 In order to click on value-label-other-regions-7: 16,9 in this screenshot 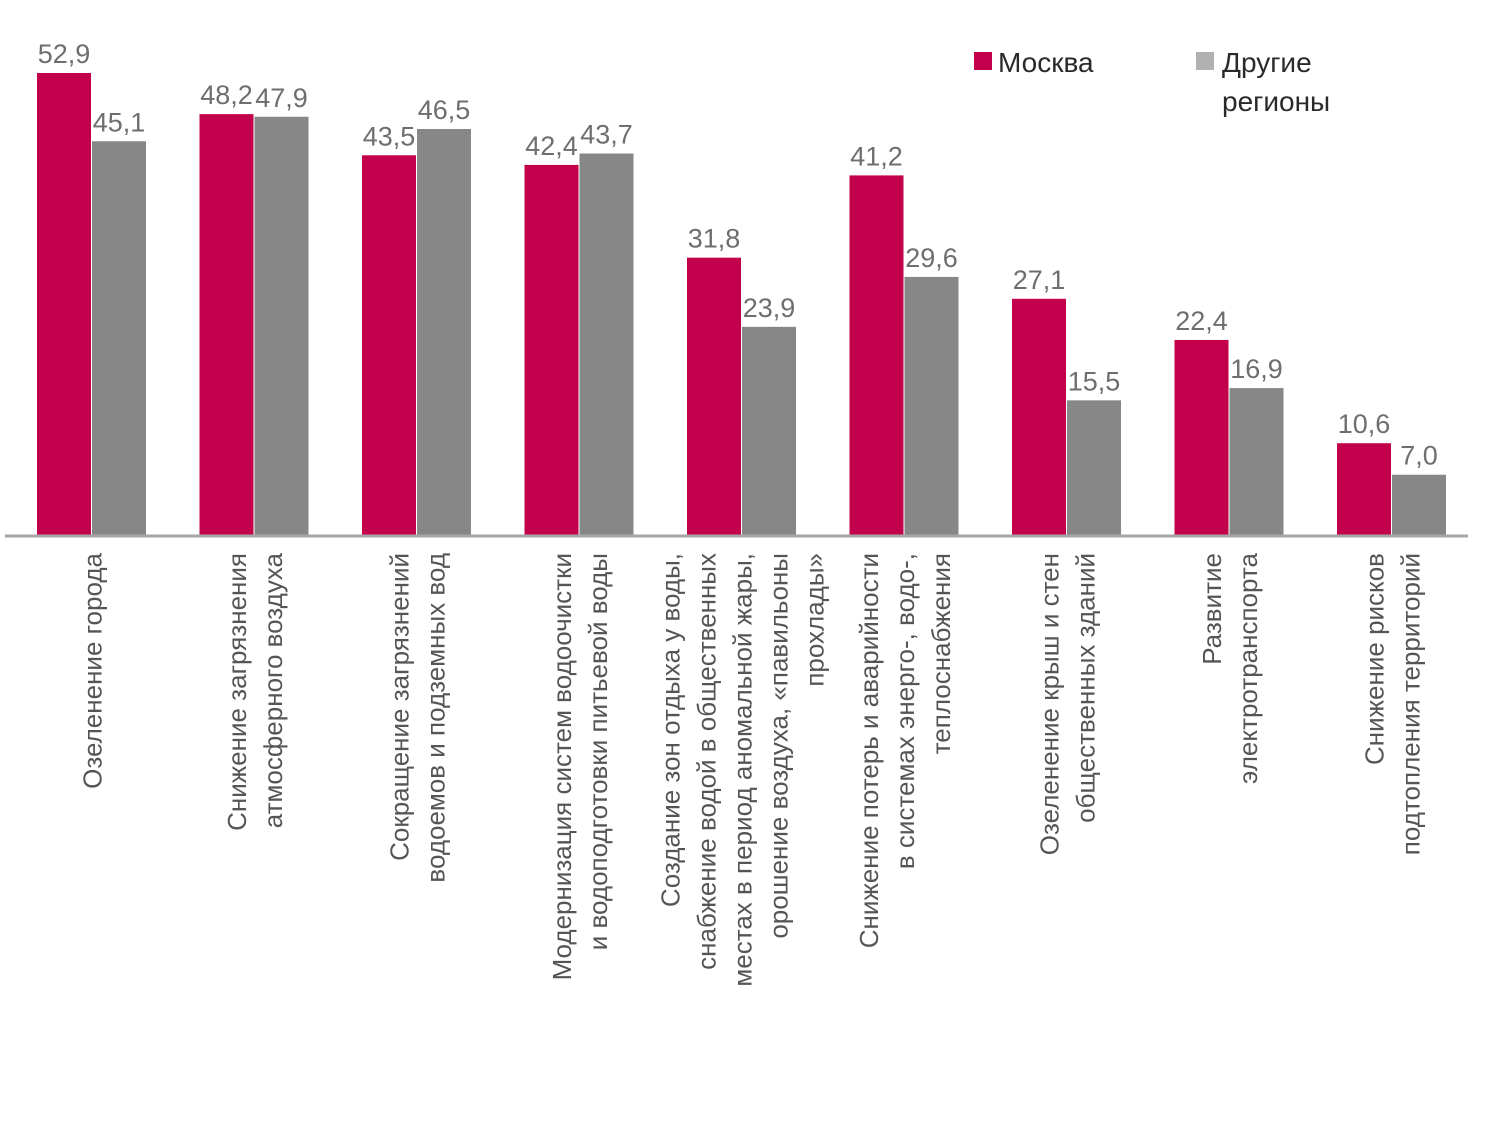, I will do `click(1256, 369)`.